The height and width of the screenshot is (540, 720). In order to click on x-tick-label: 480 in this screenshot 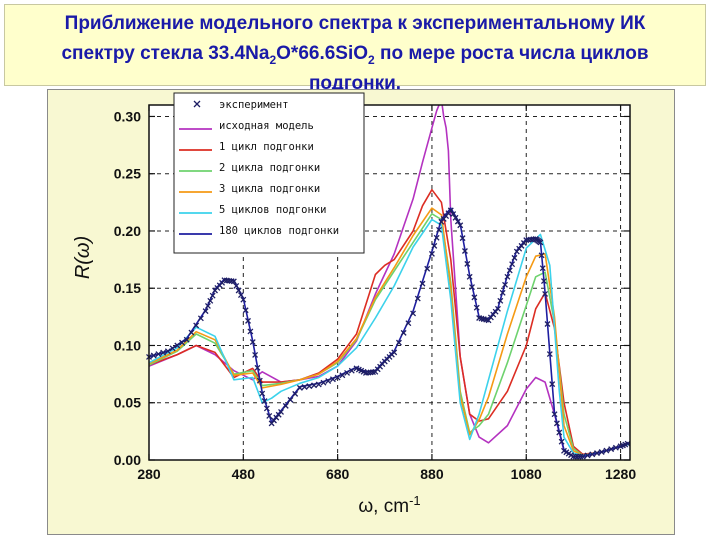, I will do `click(244, 474)`.